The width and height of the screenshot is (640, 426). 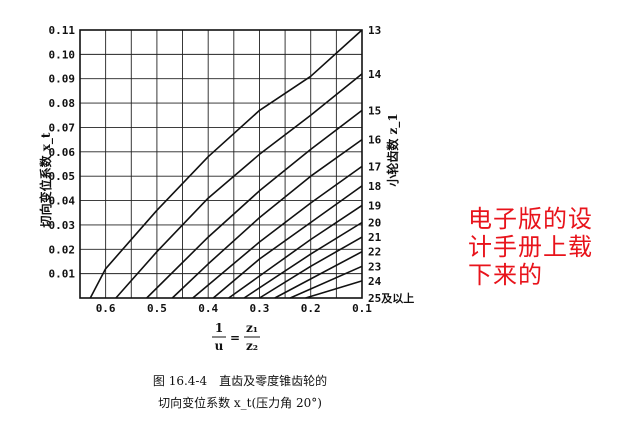 What do you see at coordinates (234, 308) in the screenshot?
I see `x-tick-labels: 0.6 0.5 0.4 0.3 0.2 0.1` at bounding box center [234, 308].